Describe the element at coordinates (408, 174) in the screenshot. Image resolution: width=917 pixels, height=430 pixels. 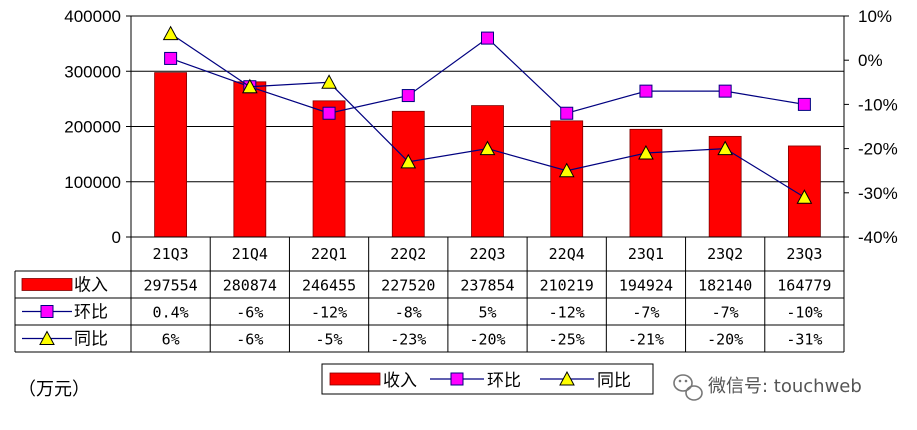
I see `bar-22Q2` at that location.